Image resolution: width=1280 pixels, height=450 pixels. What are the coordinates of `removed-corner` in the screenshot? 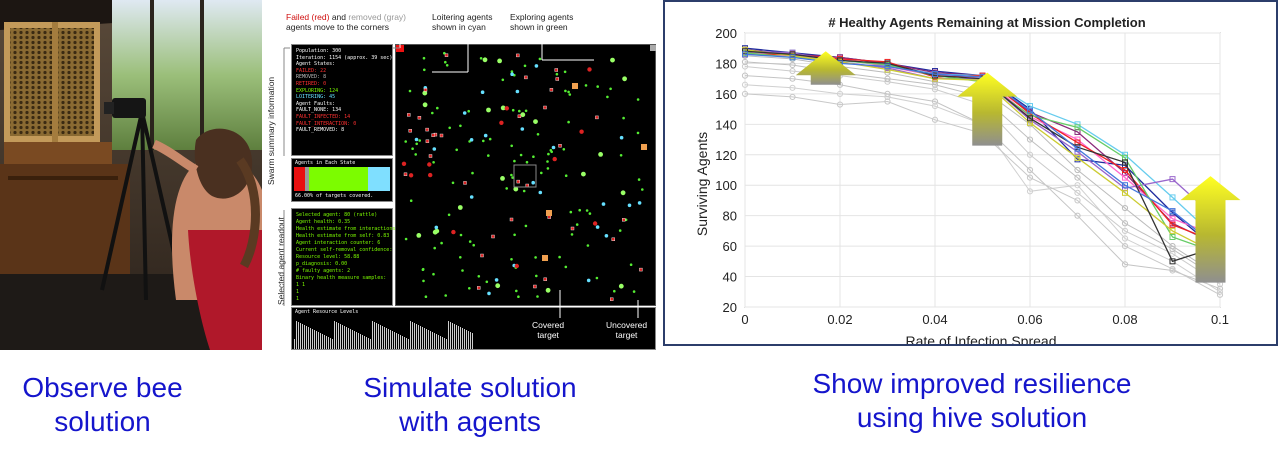 It's located at (653, 48).